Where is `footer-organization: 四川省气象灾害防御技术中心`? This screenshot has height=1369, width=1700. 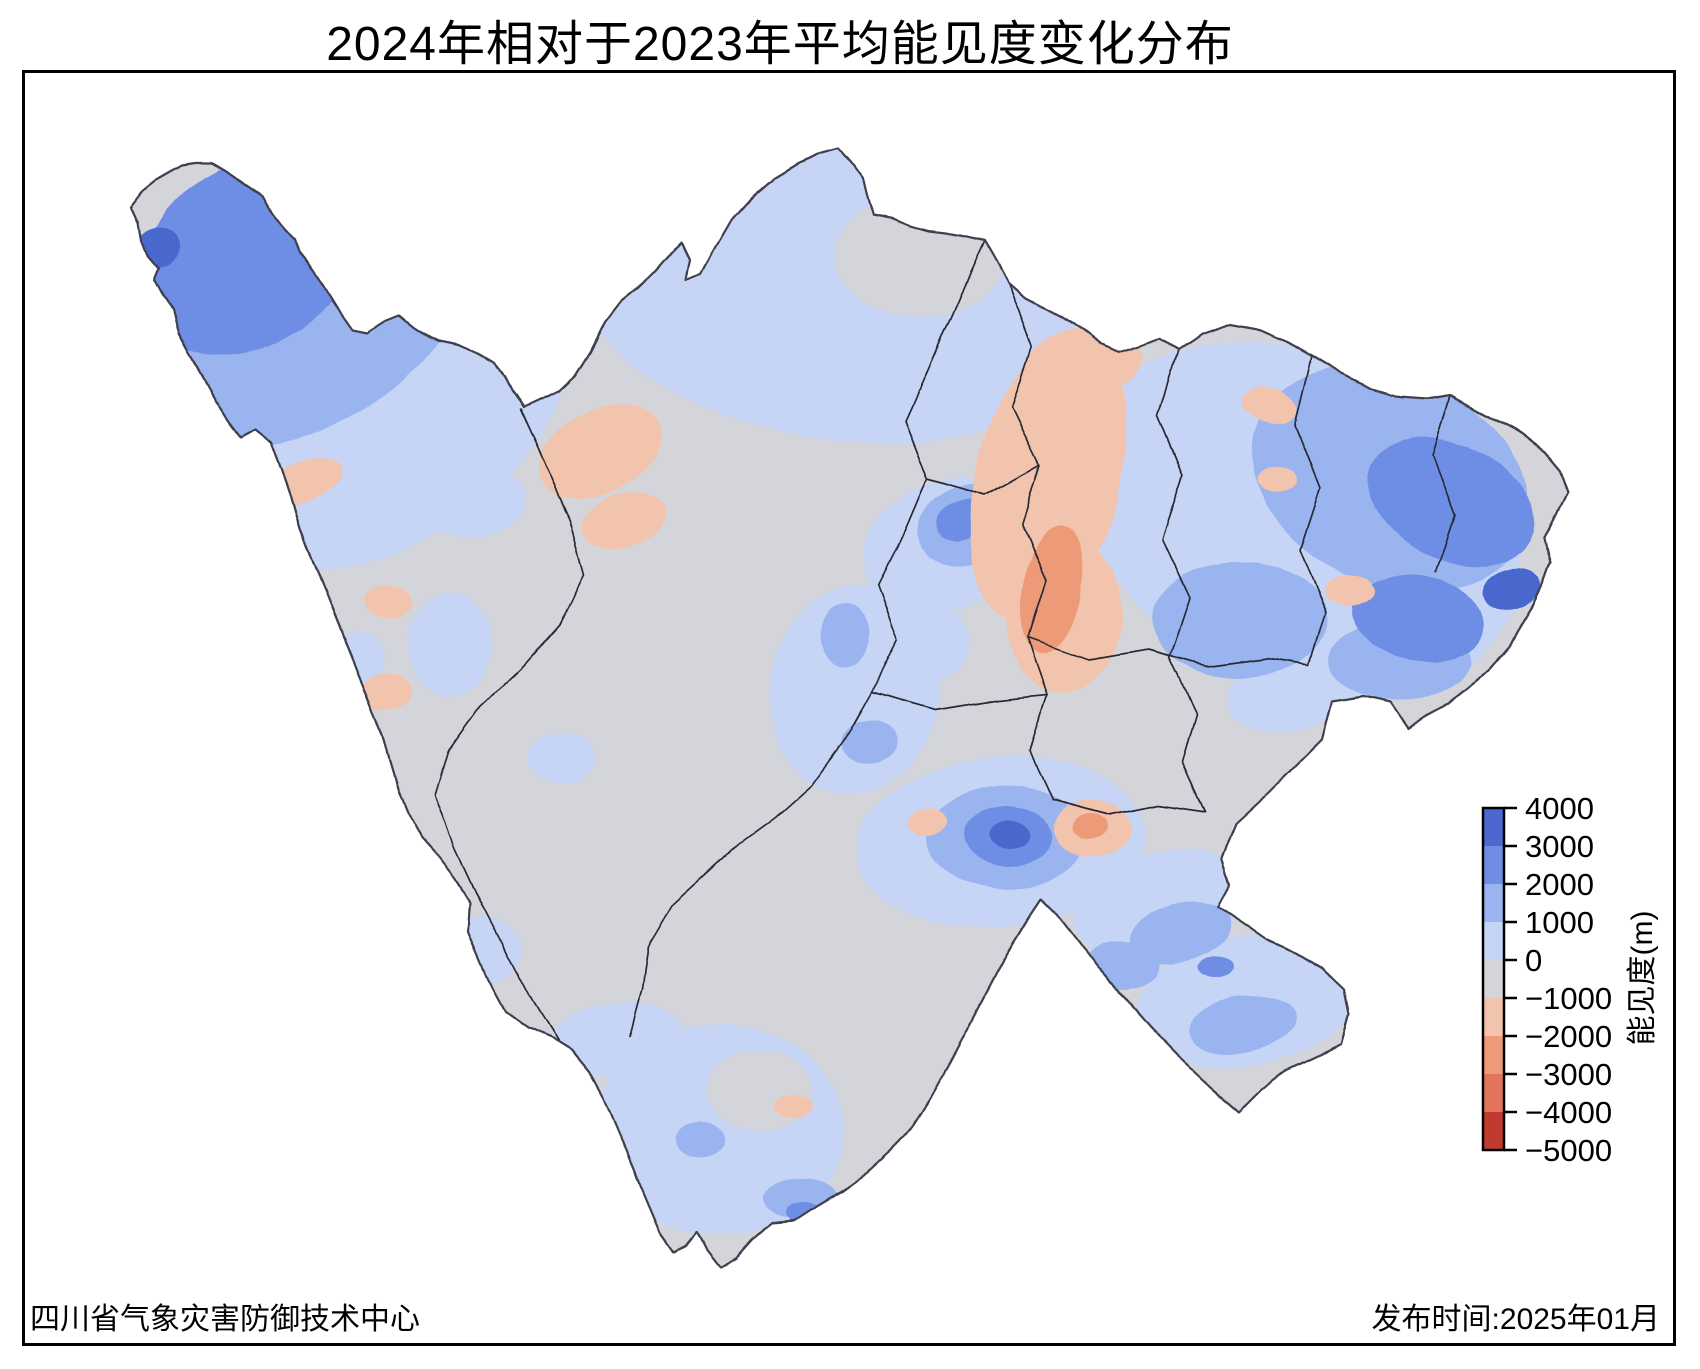
footer-organization: 四川省气象灾害防御技术中心 is located at coordinates (225, 1319).